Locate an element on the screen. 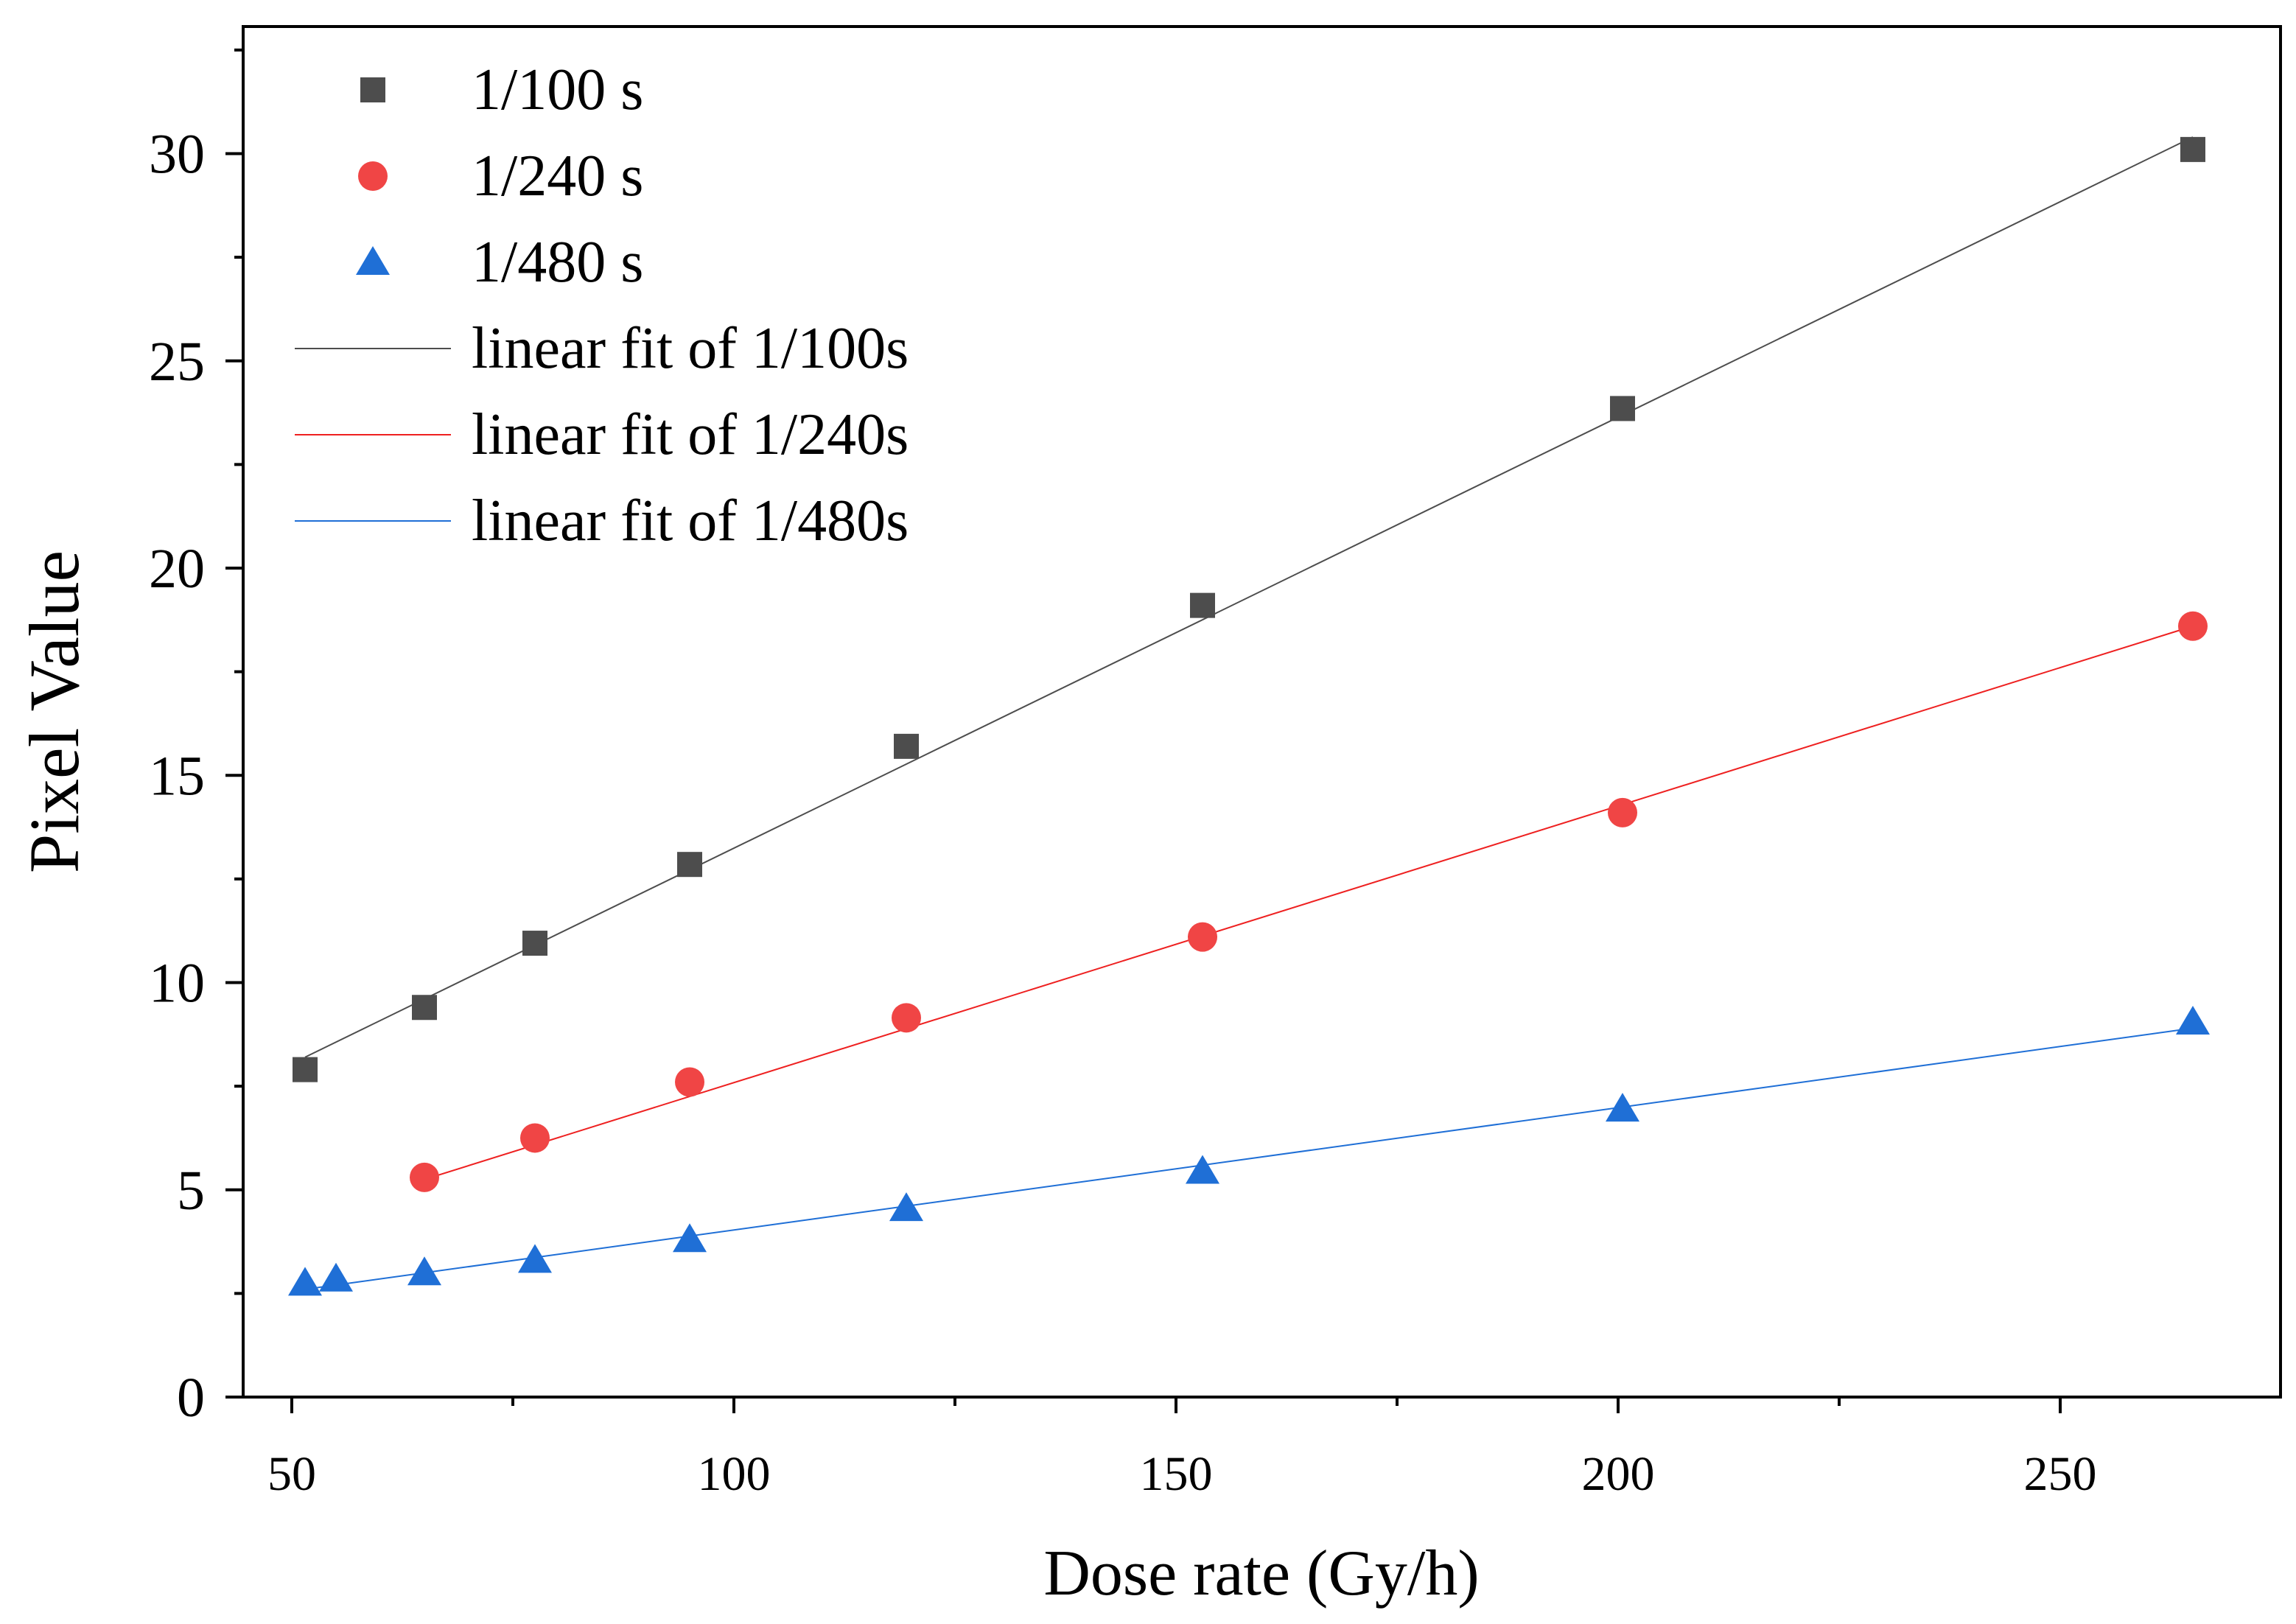 The height and width of the screenshot is (1624, 2296). legend-fit-label-3: linear fit of 1/480s is located at coordinates (690, 521).